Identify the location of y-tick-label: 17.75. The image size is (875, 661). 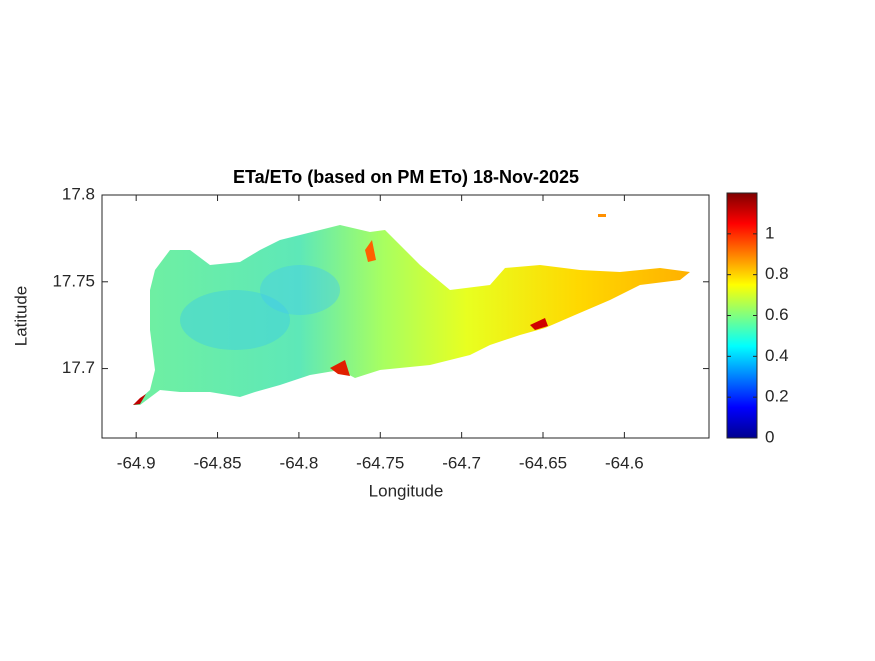
(73, 280).